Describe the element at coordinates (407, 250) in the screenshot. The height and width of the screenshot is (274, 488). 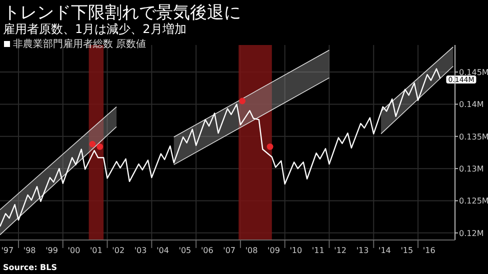
I see `x-tick-label: '15` at that location.